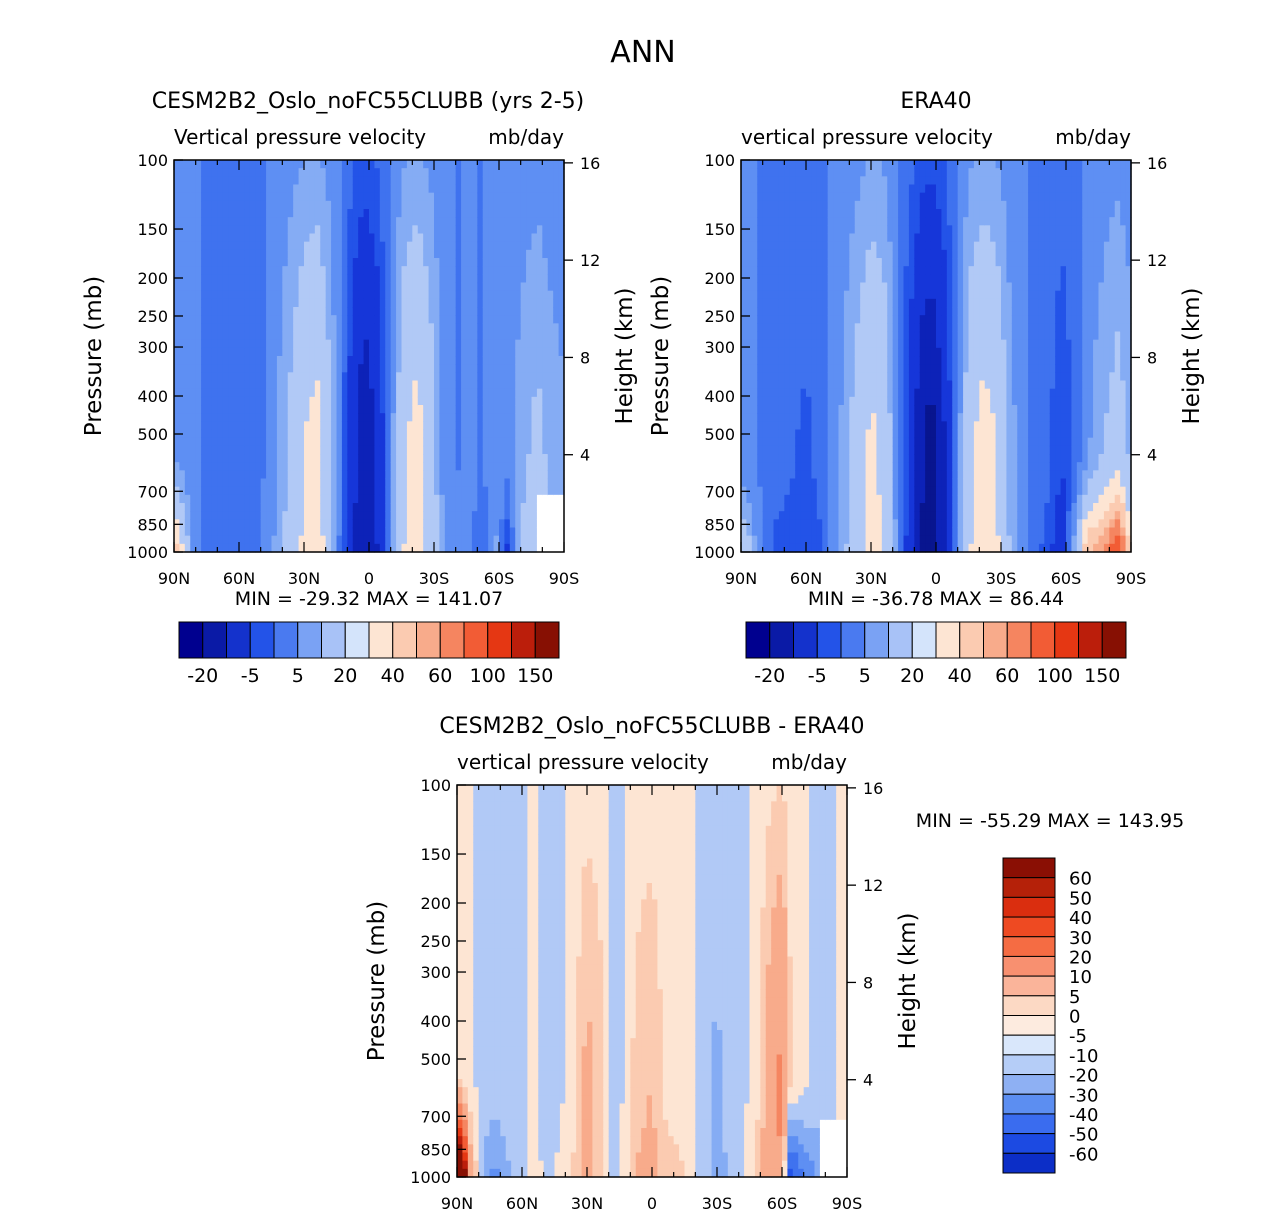 Image resolution: width=1285 pixels, height=1215 pixels. I want to click on colorbar-swatch, so click(309, 640).